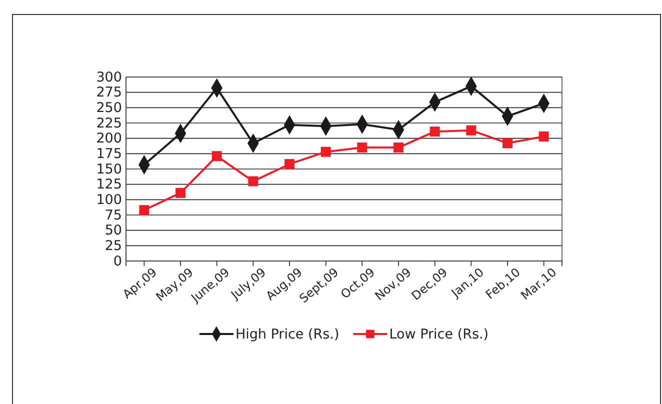 Image resolution: width=662 pixels, height=404 pixels. I want to click on y-tick-label: 25, so click(113, 246).